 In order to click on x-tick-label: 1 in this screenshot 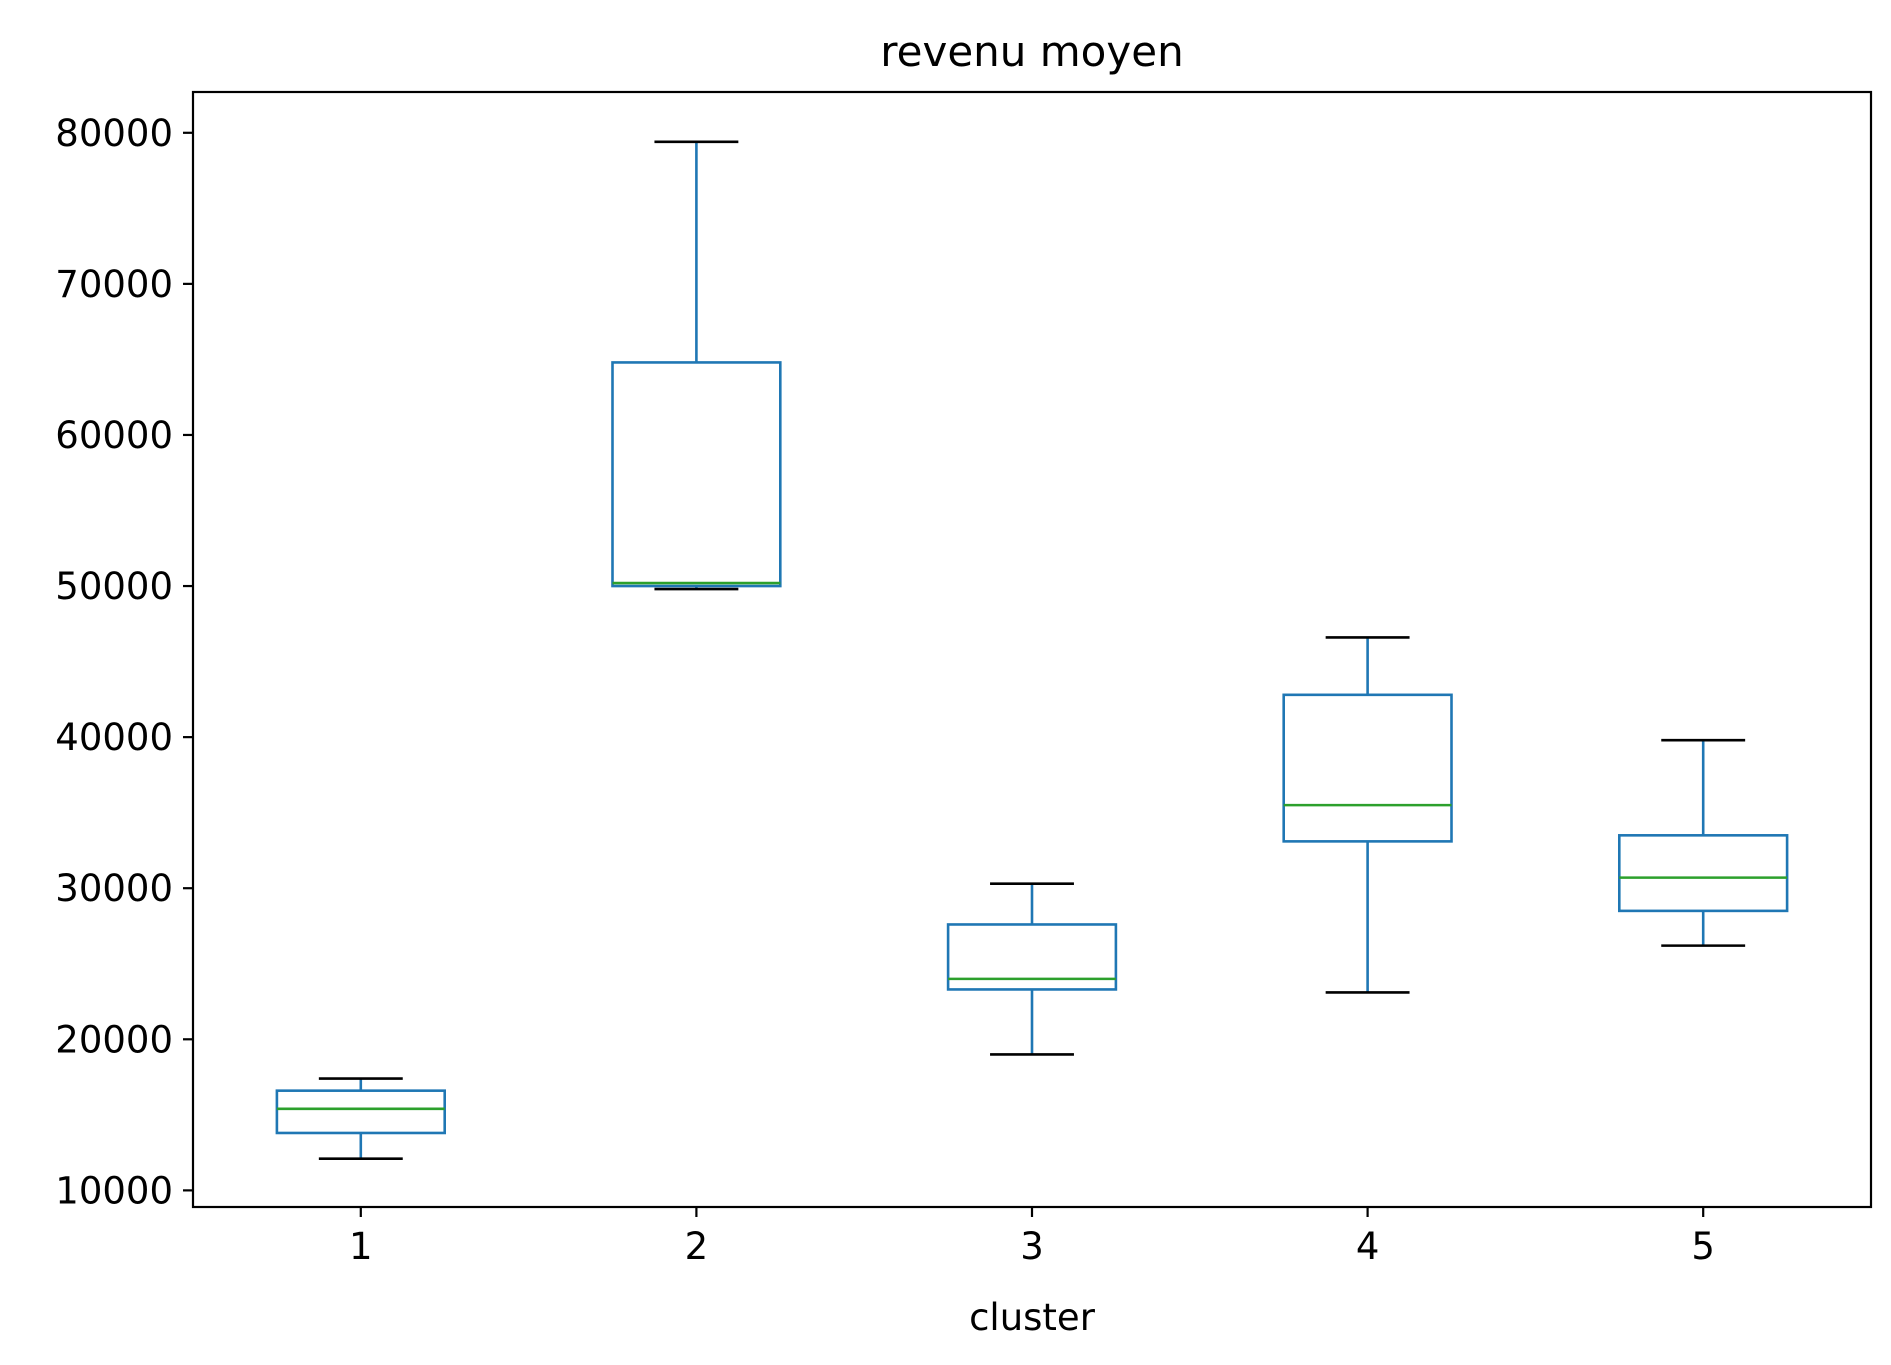, I will do `click(361, 1246)`.